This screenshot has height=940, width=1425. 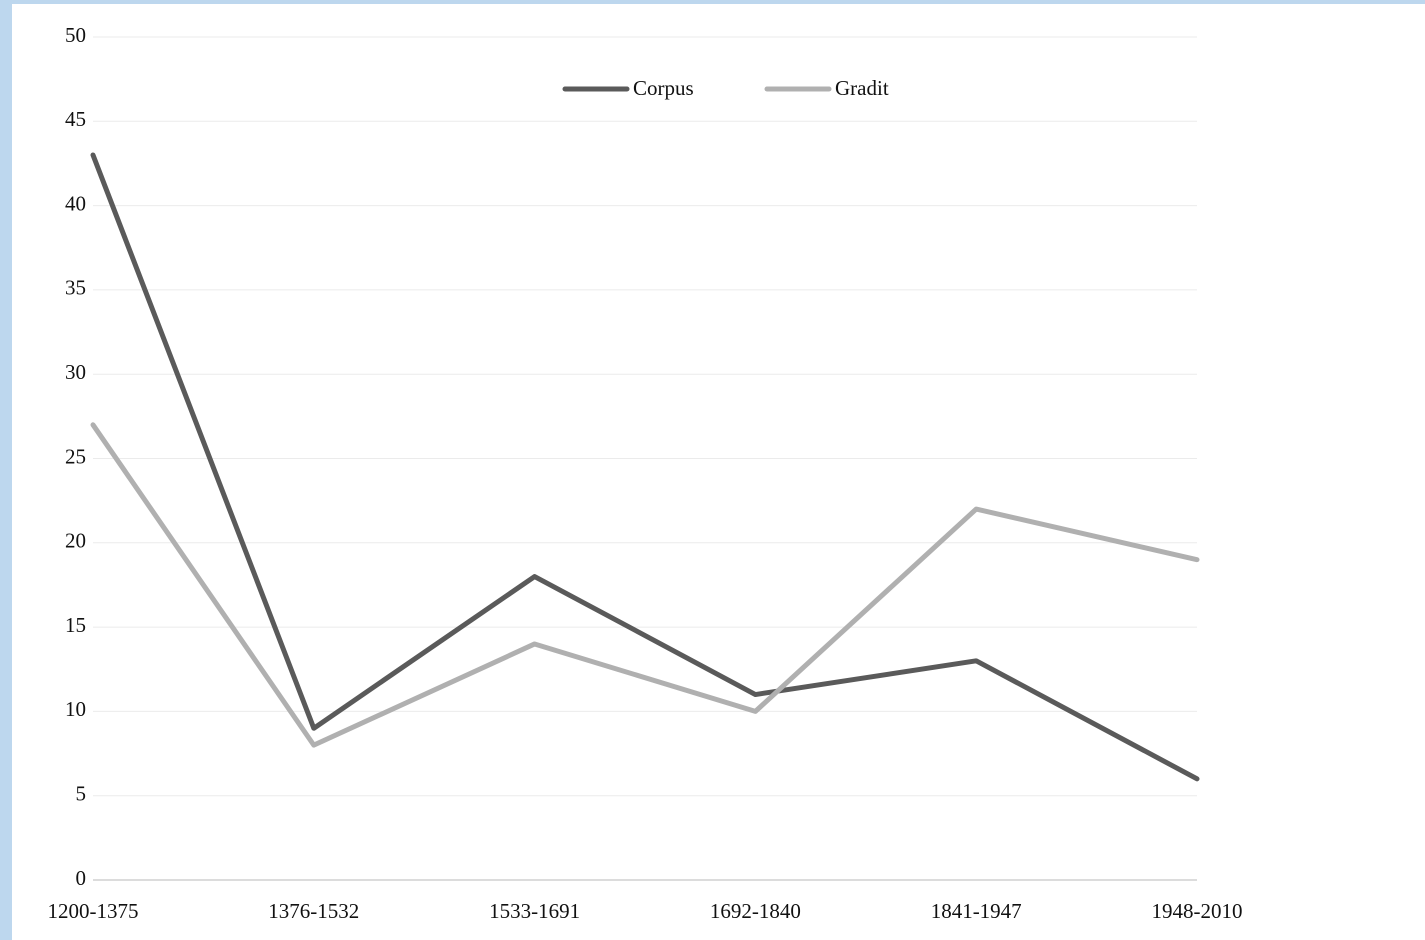 I want to click on x-tick-label: 1376-1532, so click(x=313, y=911).